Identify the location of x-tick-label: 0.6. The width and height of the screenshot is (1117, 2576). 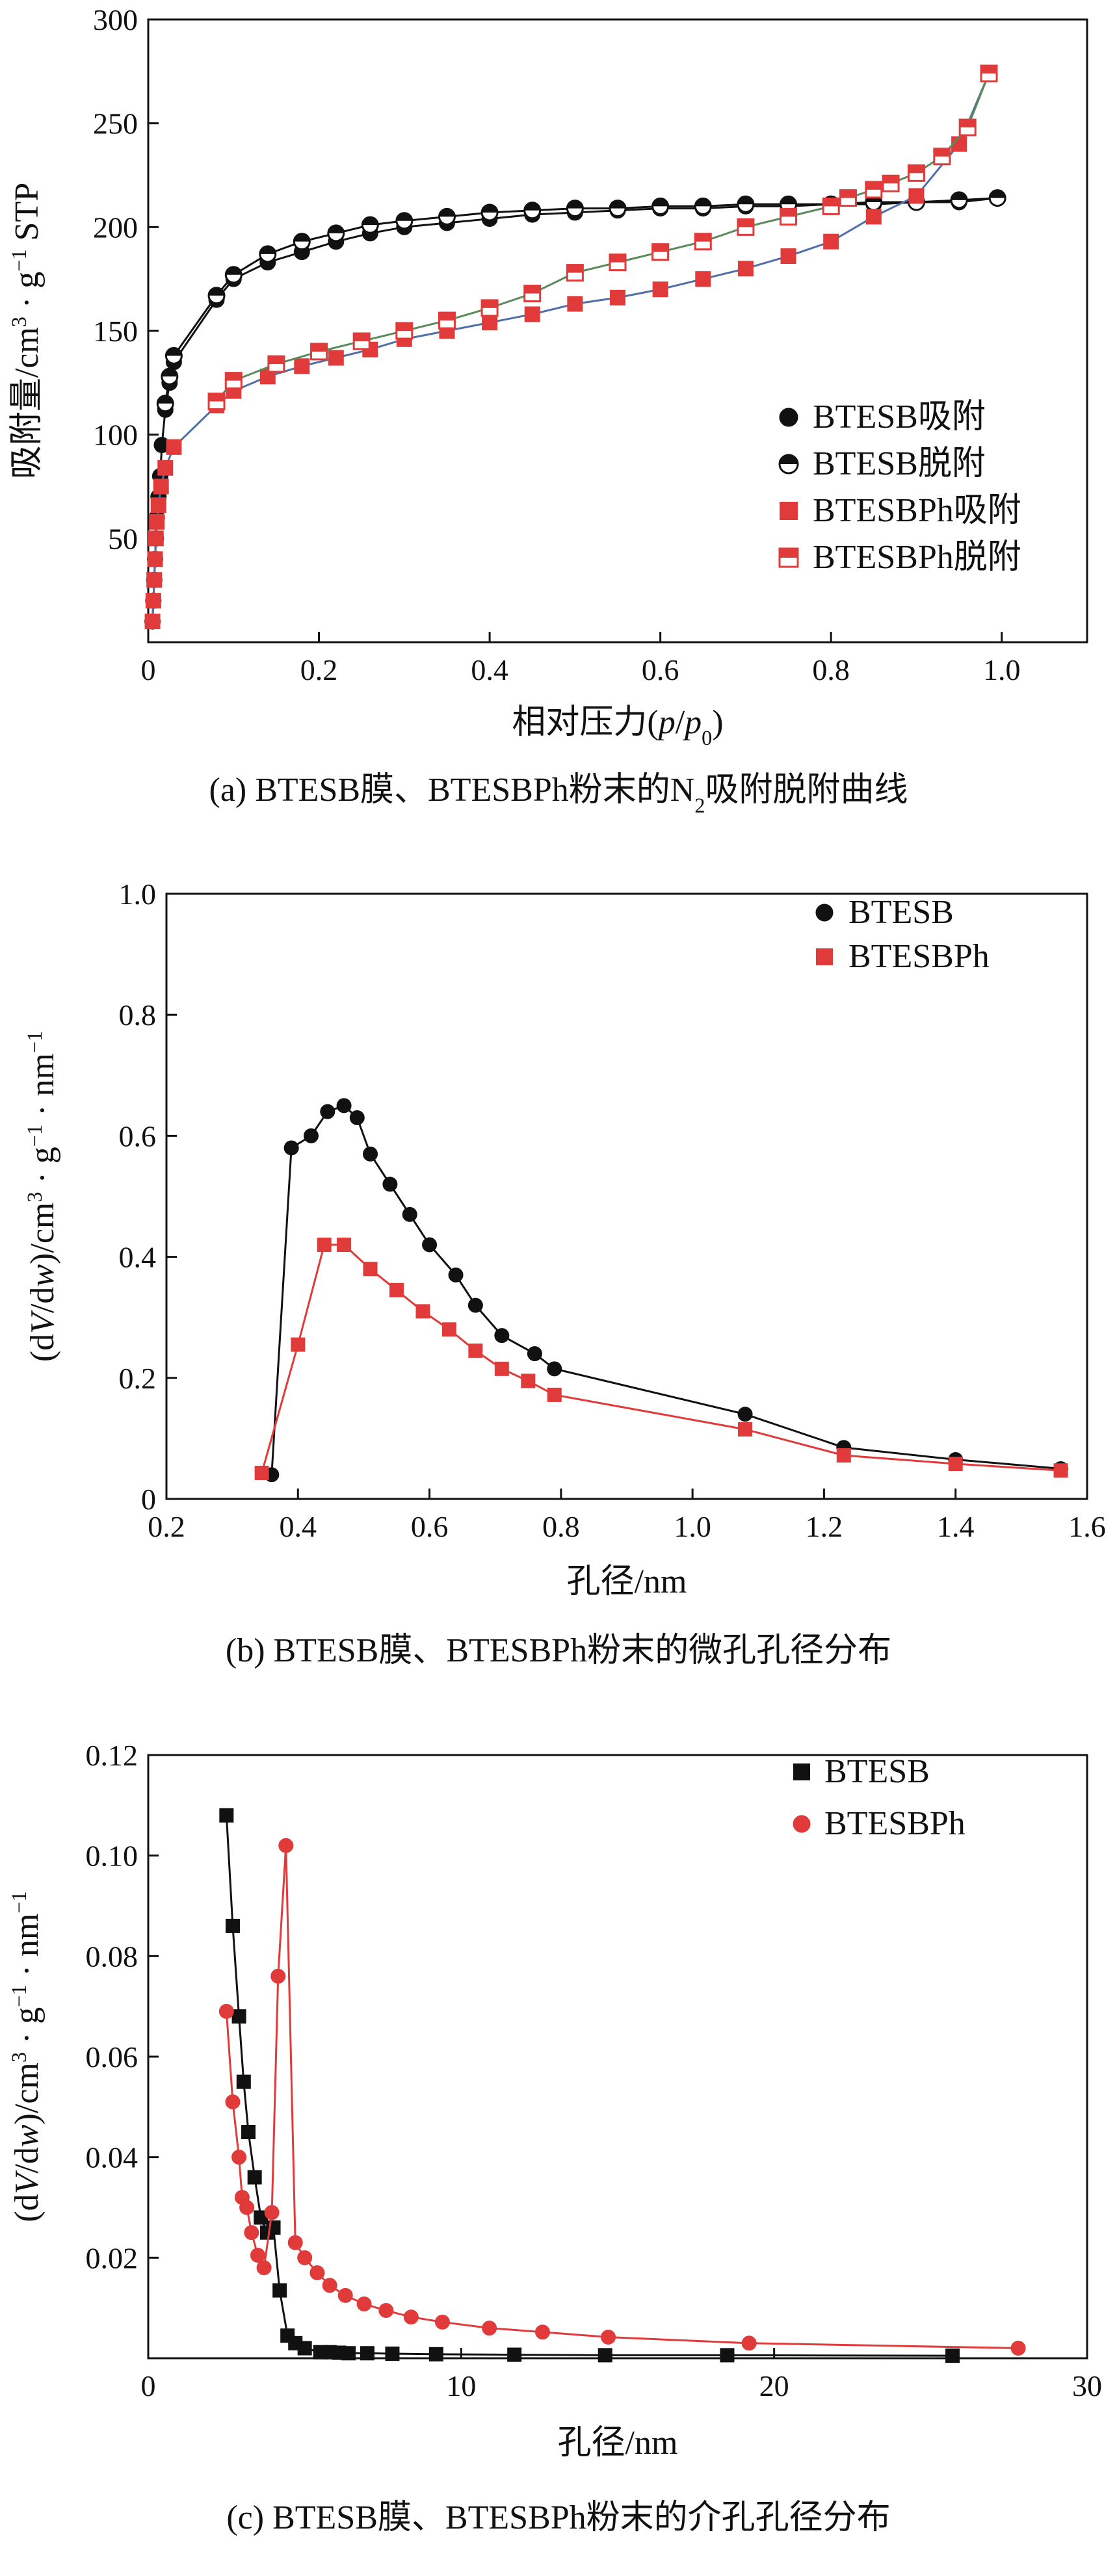
(660, 670).